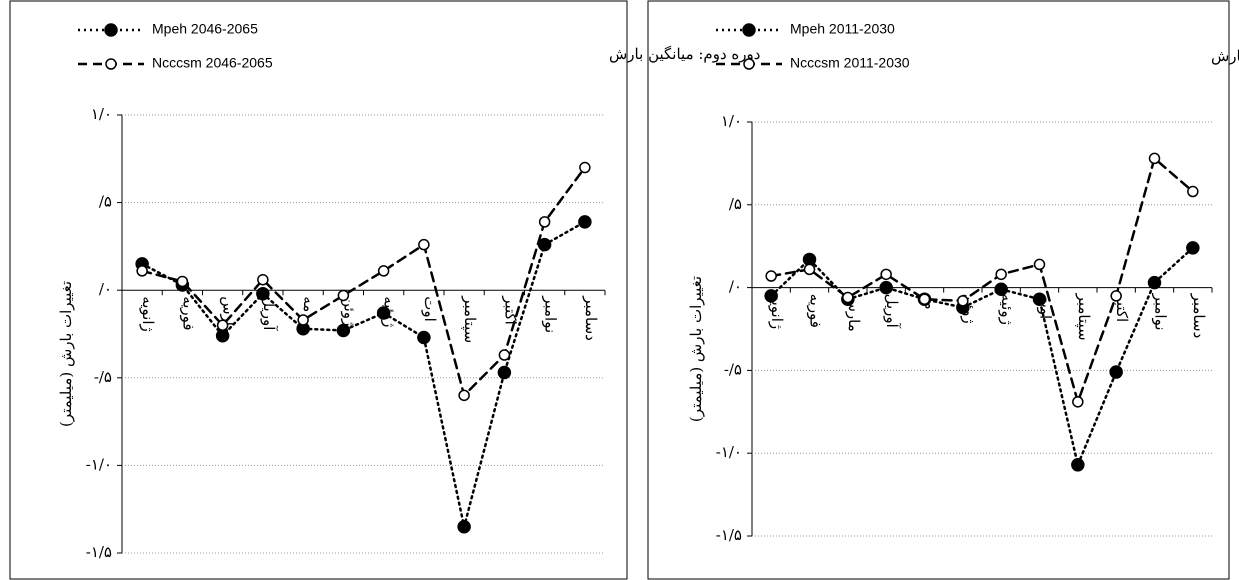 Image resolution: width=1239 pixels, height=580 pixels. Describe the element at coordinates (850, 63) in the screenshot. I see `legend-label: Ncccsm 2011-2030` at that location.